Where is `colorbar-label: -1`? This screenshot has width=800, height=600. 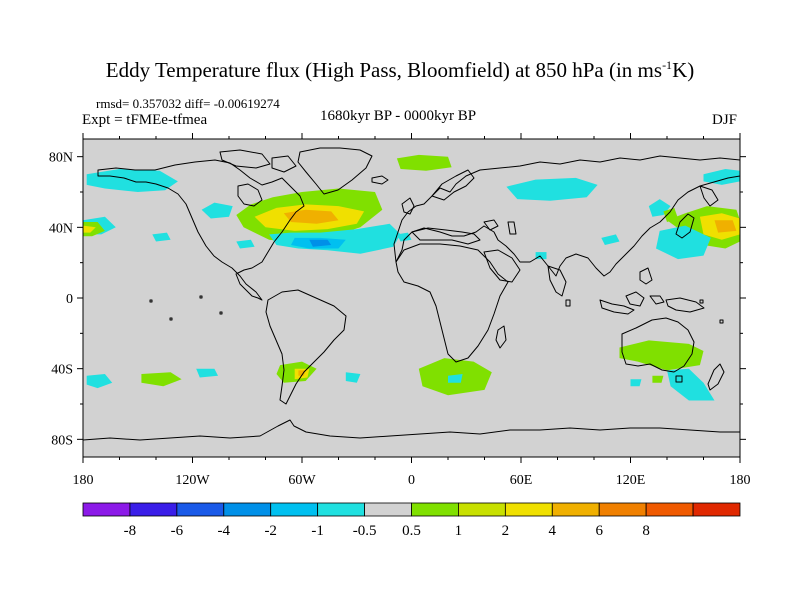
colorbar-label: -1 is located at coordinates (317, 531).